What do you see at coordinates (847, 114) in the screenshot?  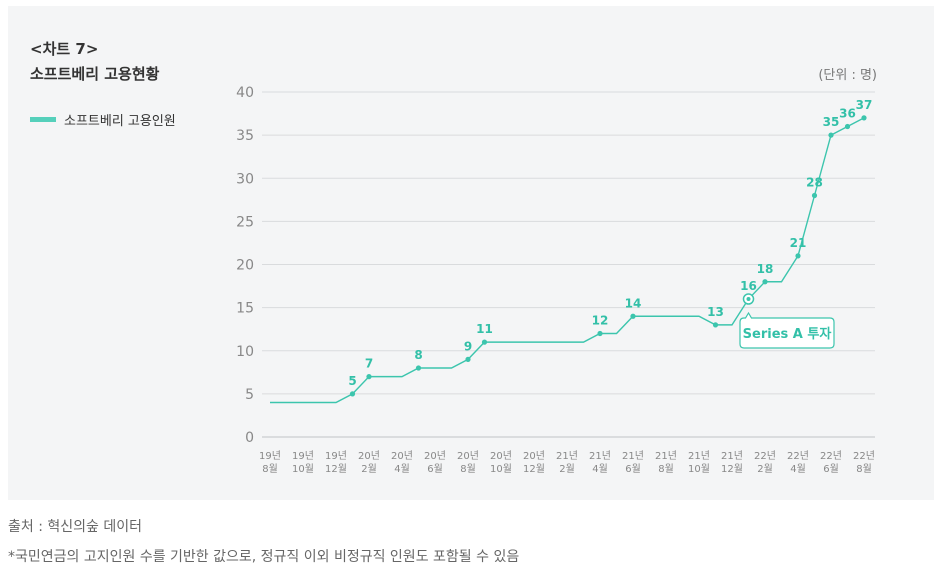 I see `data-label: 36` at bounding box center [847, 114].